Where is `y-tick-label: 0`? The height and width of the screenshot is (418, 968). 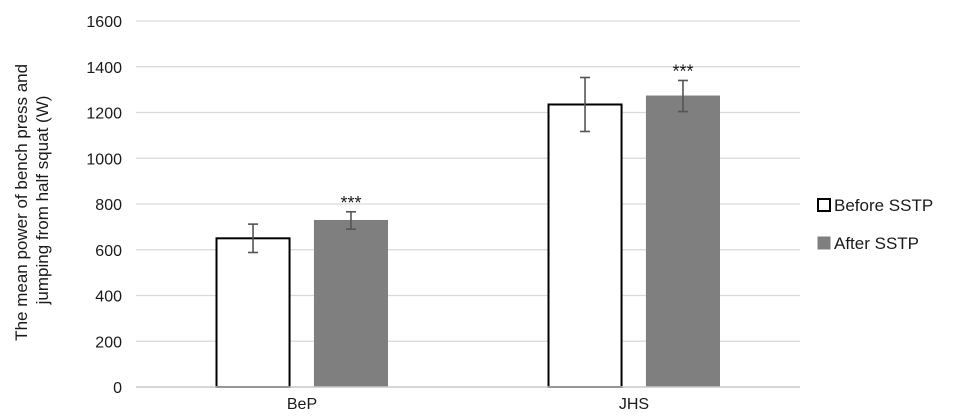 y-tick-label: 0 is located at coordinates (117, 388).